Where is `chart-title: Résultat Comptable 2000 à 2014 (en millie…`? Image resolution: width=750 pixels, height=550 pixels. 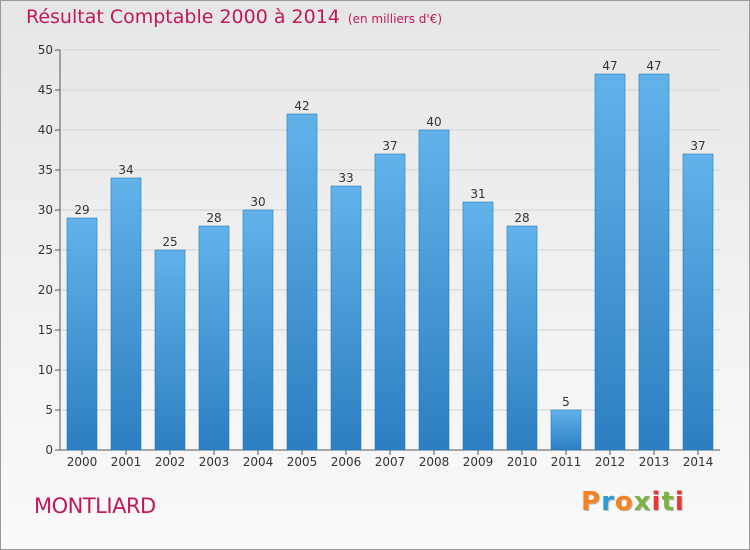
chart-title: Résultat Comptable 2000 à 2014 (en millie… is located at coordinates (234, 17).